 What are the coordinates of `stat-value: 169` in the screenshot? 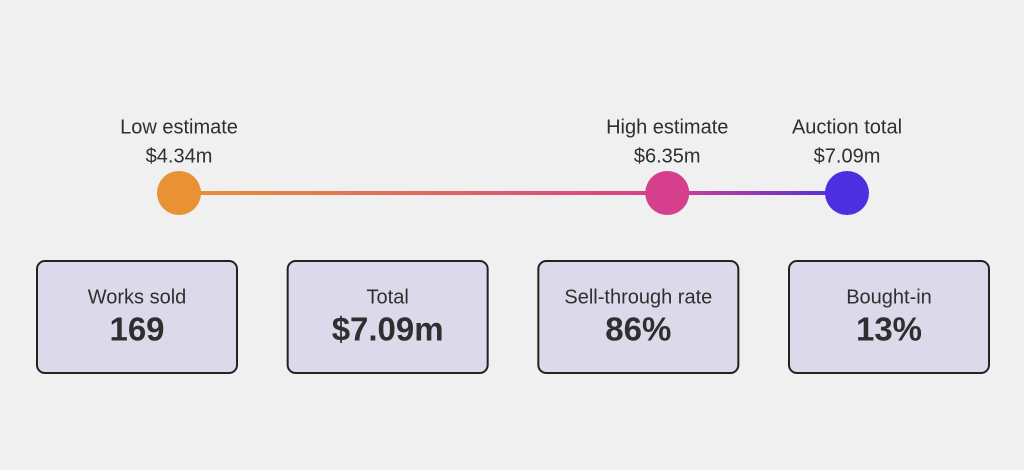 It's located at (136, 329).